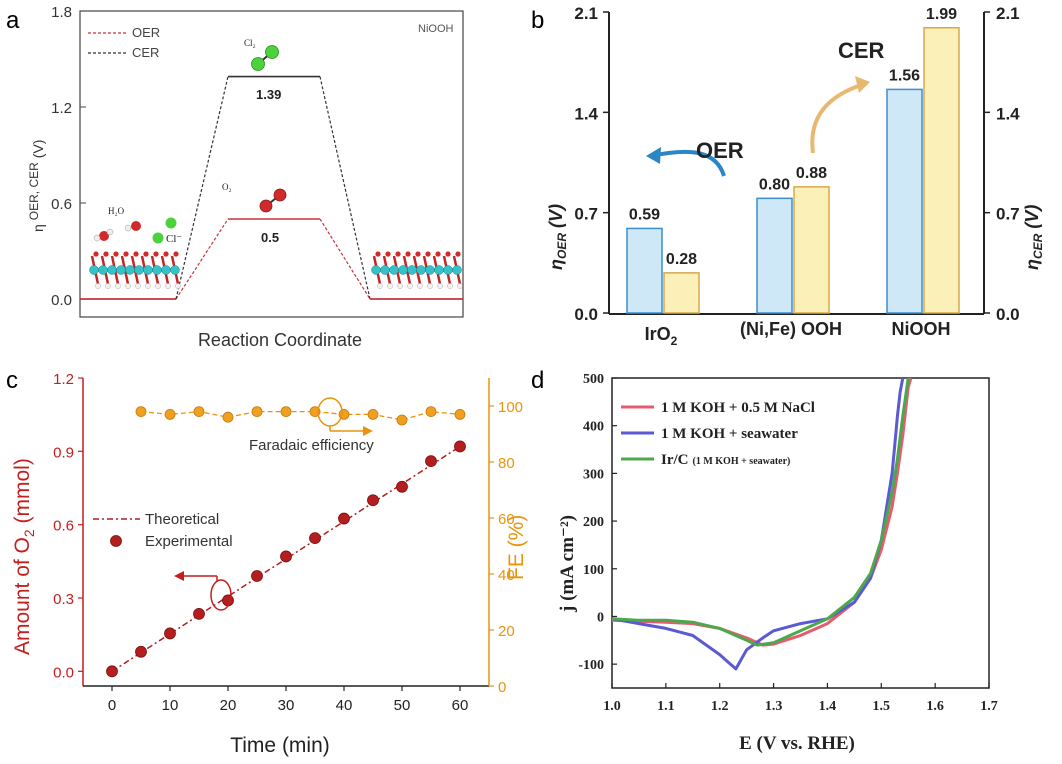 The height and width of the screenshot is (764, 1062). Describe the element at coordinates (666, 706) in the screenshot. I see `panel-d-xtick-label: 1.1` at that location.